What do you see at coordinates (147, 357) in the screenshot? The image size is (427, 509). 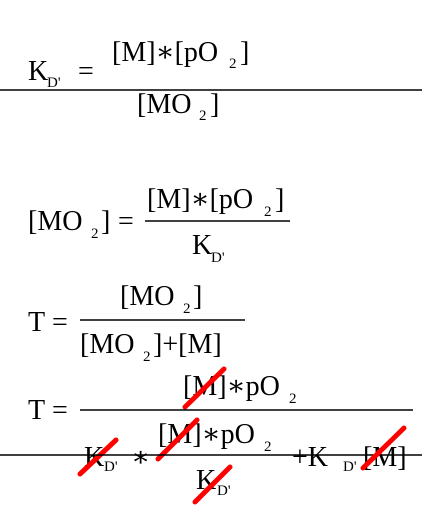 I see `eq3-denominator-sub: 2` at bounding box center [147, 357].